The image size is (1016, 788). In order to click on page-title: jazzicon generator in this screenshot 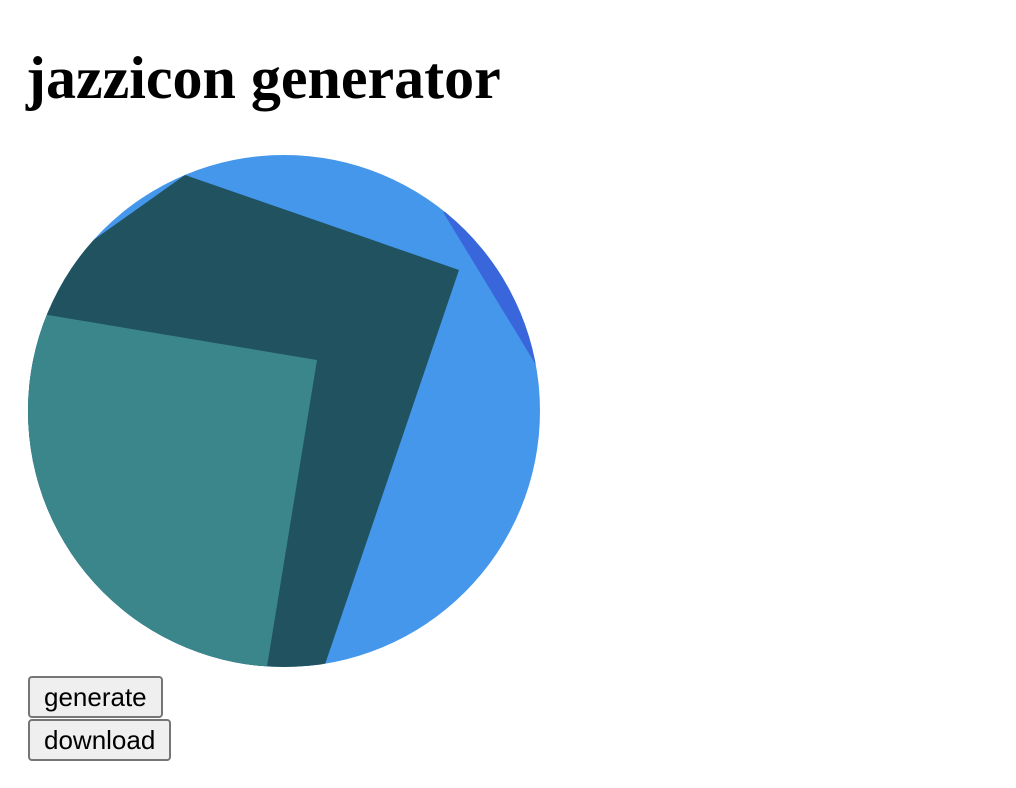, I will do `click(263, 78)`.